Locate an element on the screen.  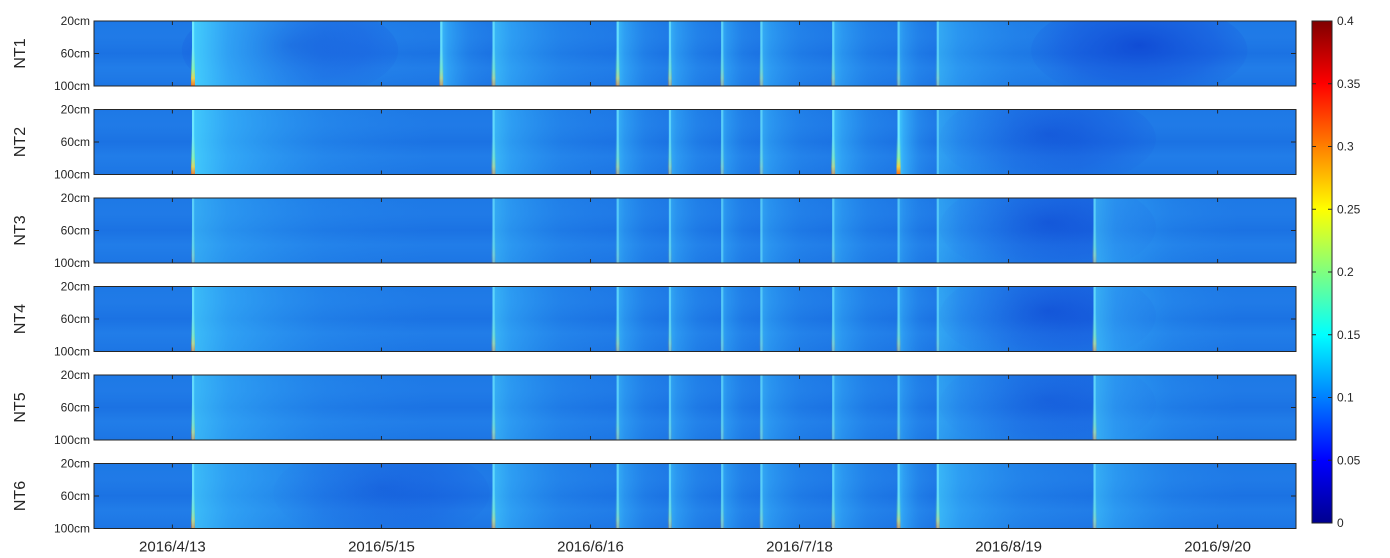
x-tick-label: 2016/4/13 is located at coordinates (172, 547).